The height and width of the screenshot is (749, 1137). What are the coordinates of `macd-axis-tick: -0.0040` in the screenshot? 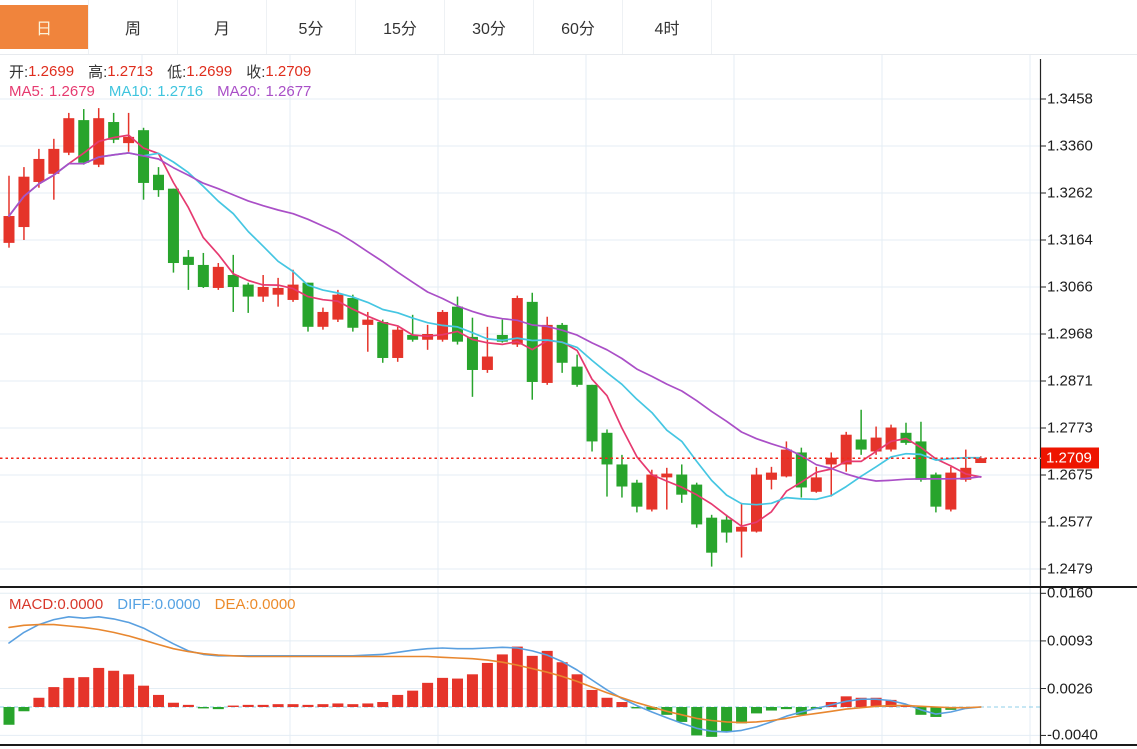 It's located at (1072, 735).